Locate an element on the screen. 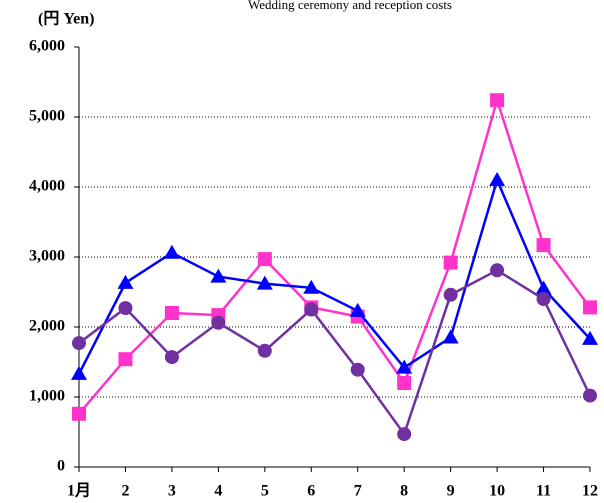 This screenshot has height=503, width=604. y-tick-label: 2,000 is located at coordinates (47, 326).